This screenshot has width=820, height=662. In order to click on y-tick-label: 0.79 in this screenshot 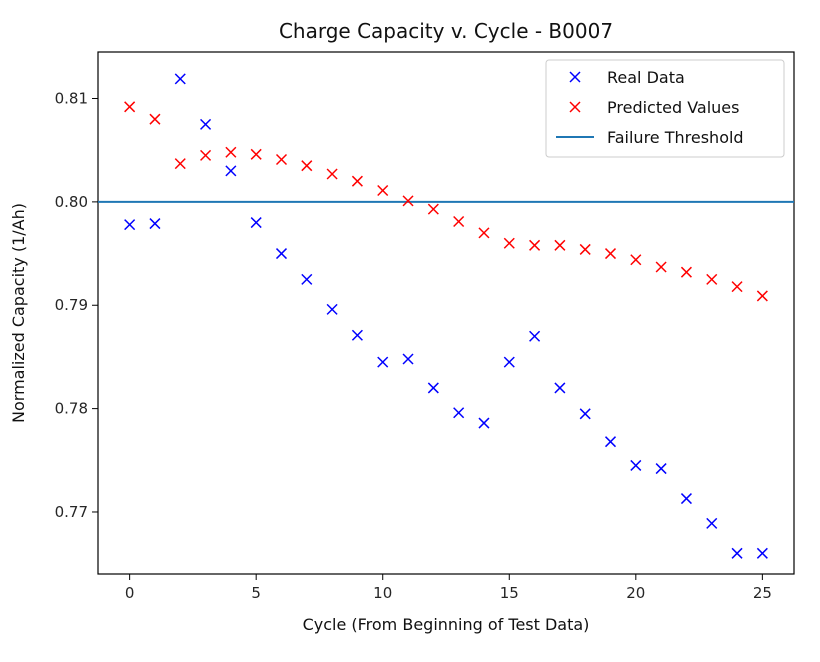, I will do `click(71, 305)`.